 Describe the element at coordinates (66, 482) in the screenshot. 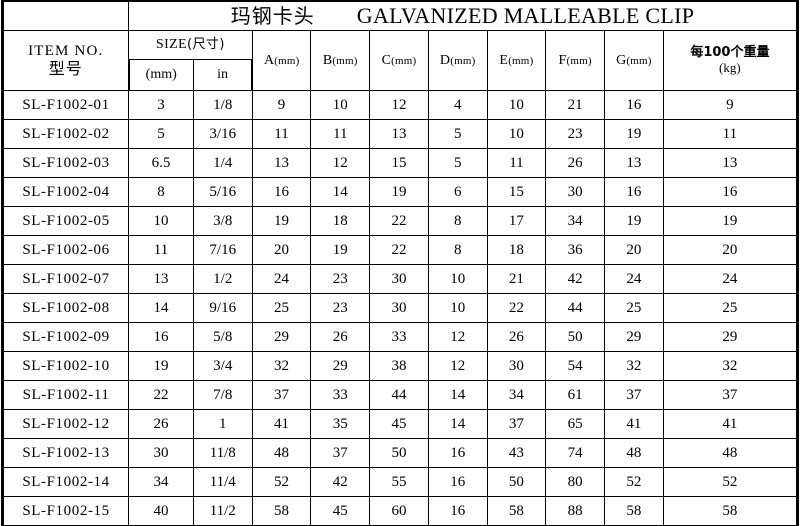

I see `cell-item-no: SL-F1002-14` at that location.